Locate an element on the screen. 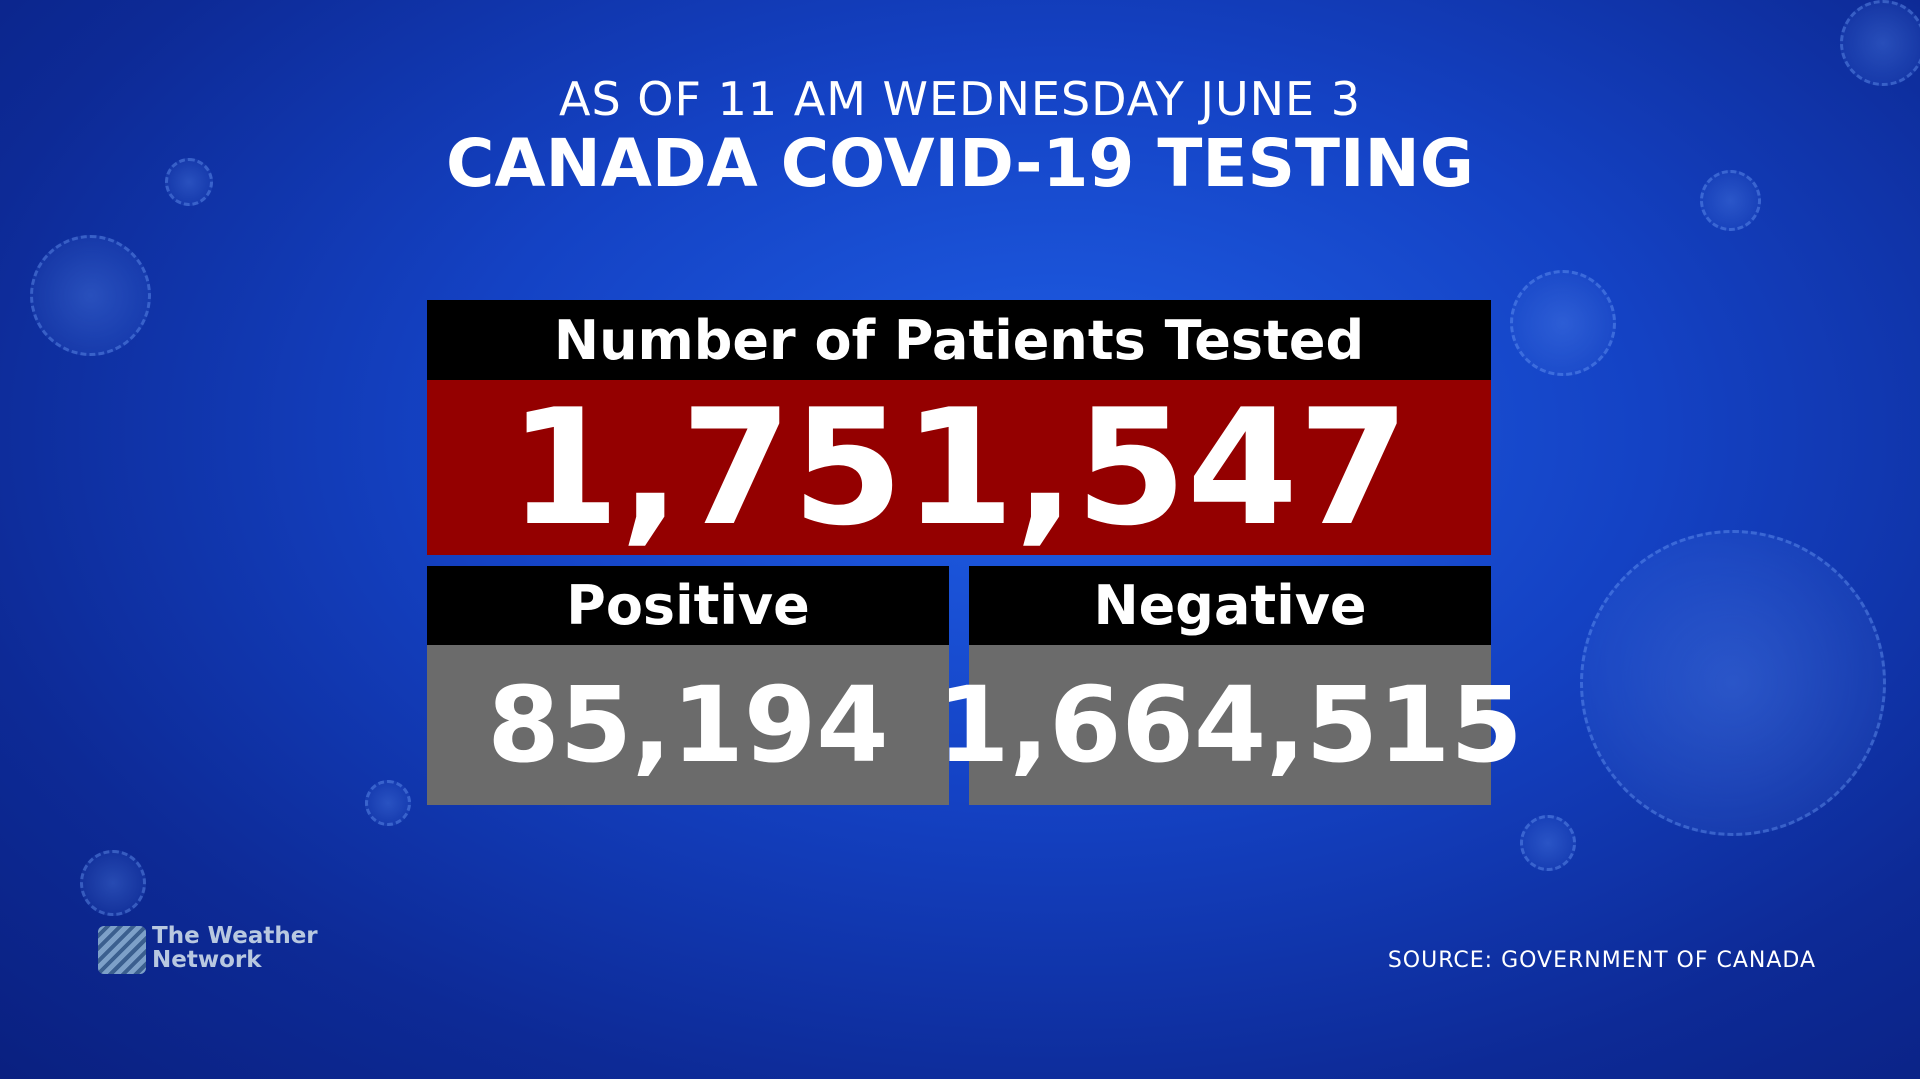 The width and height of the screenshot is (1920, 1079). source: SOURCE: GOVERNMENT OF CANADA is located at coordinates (1601, 960).